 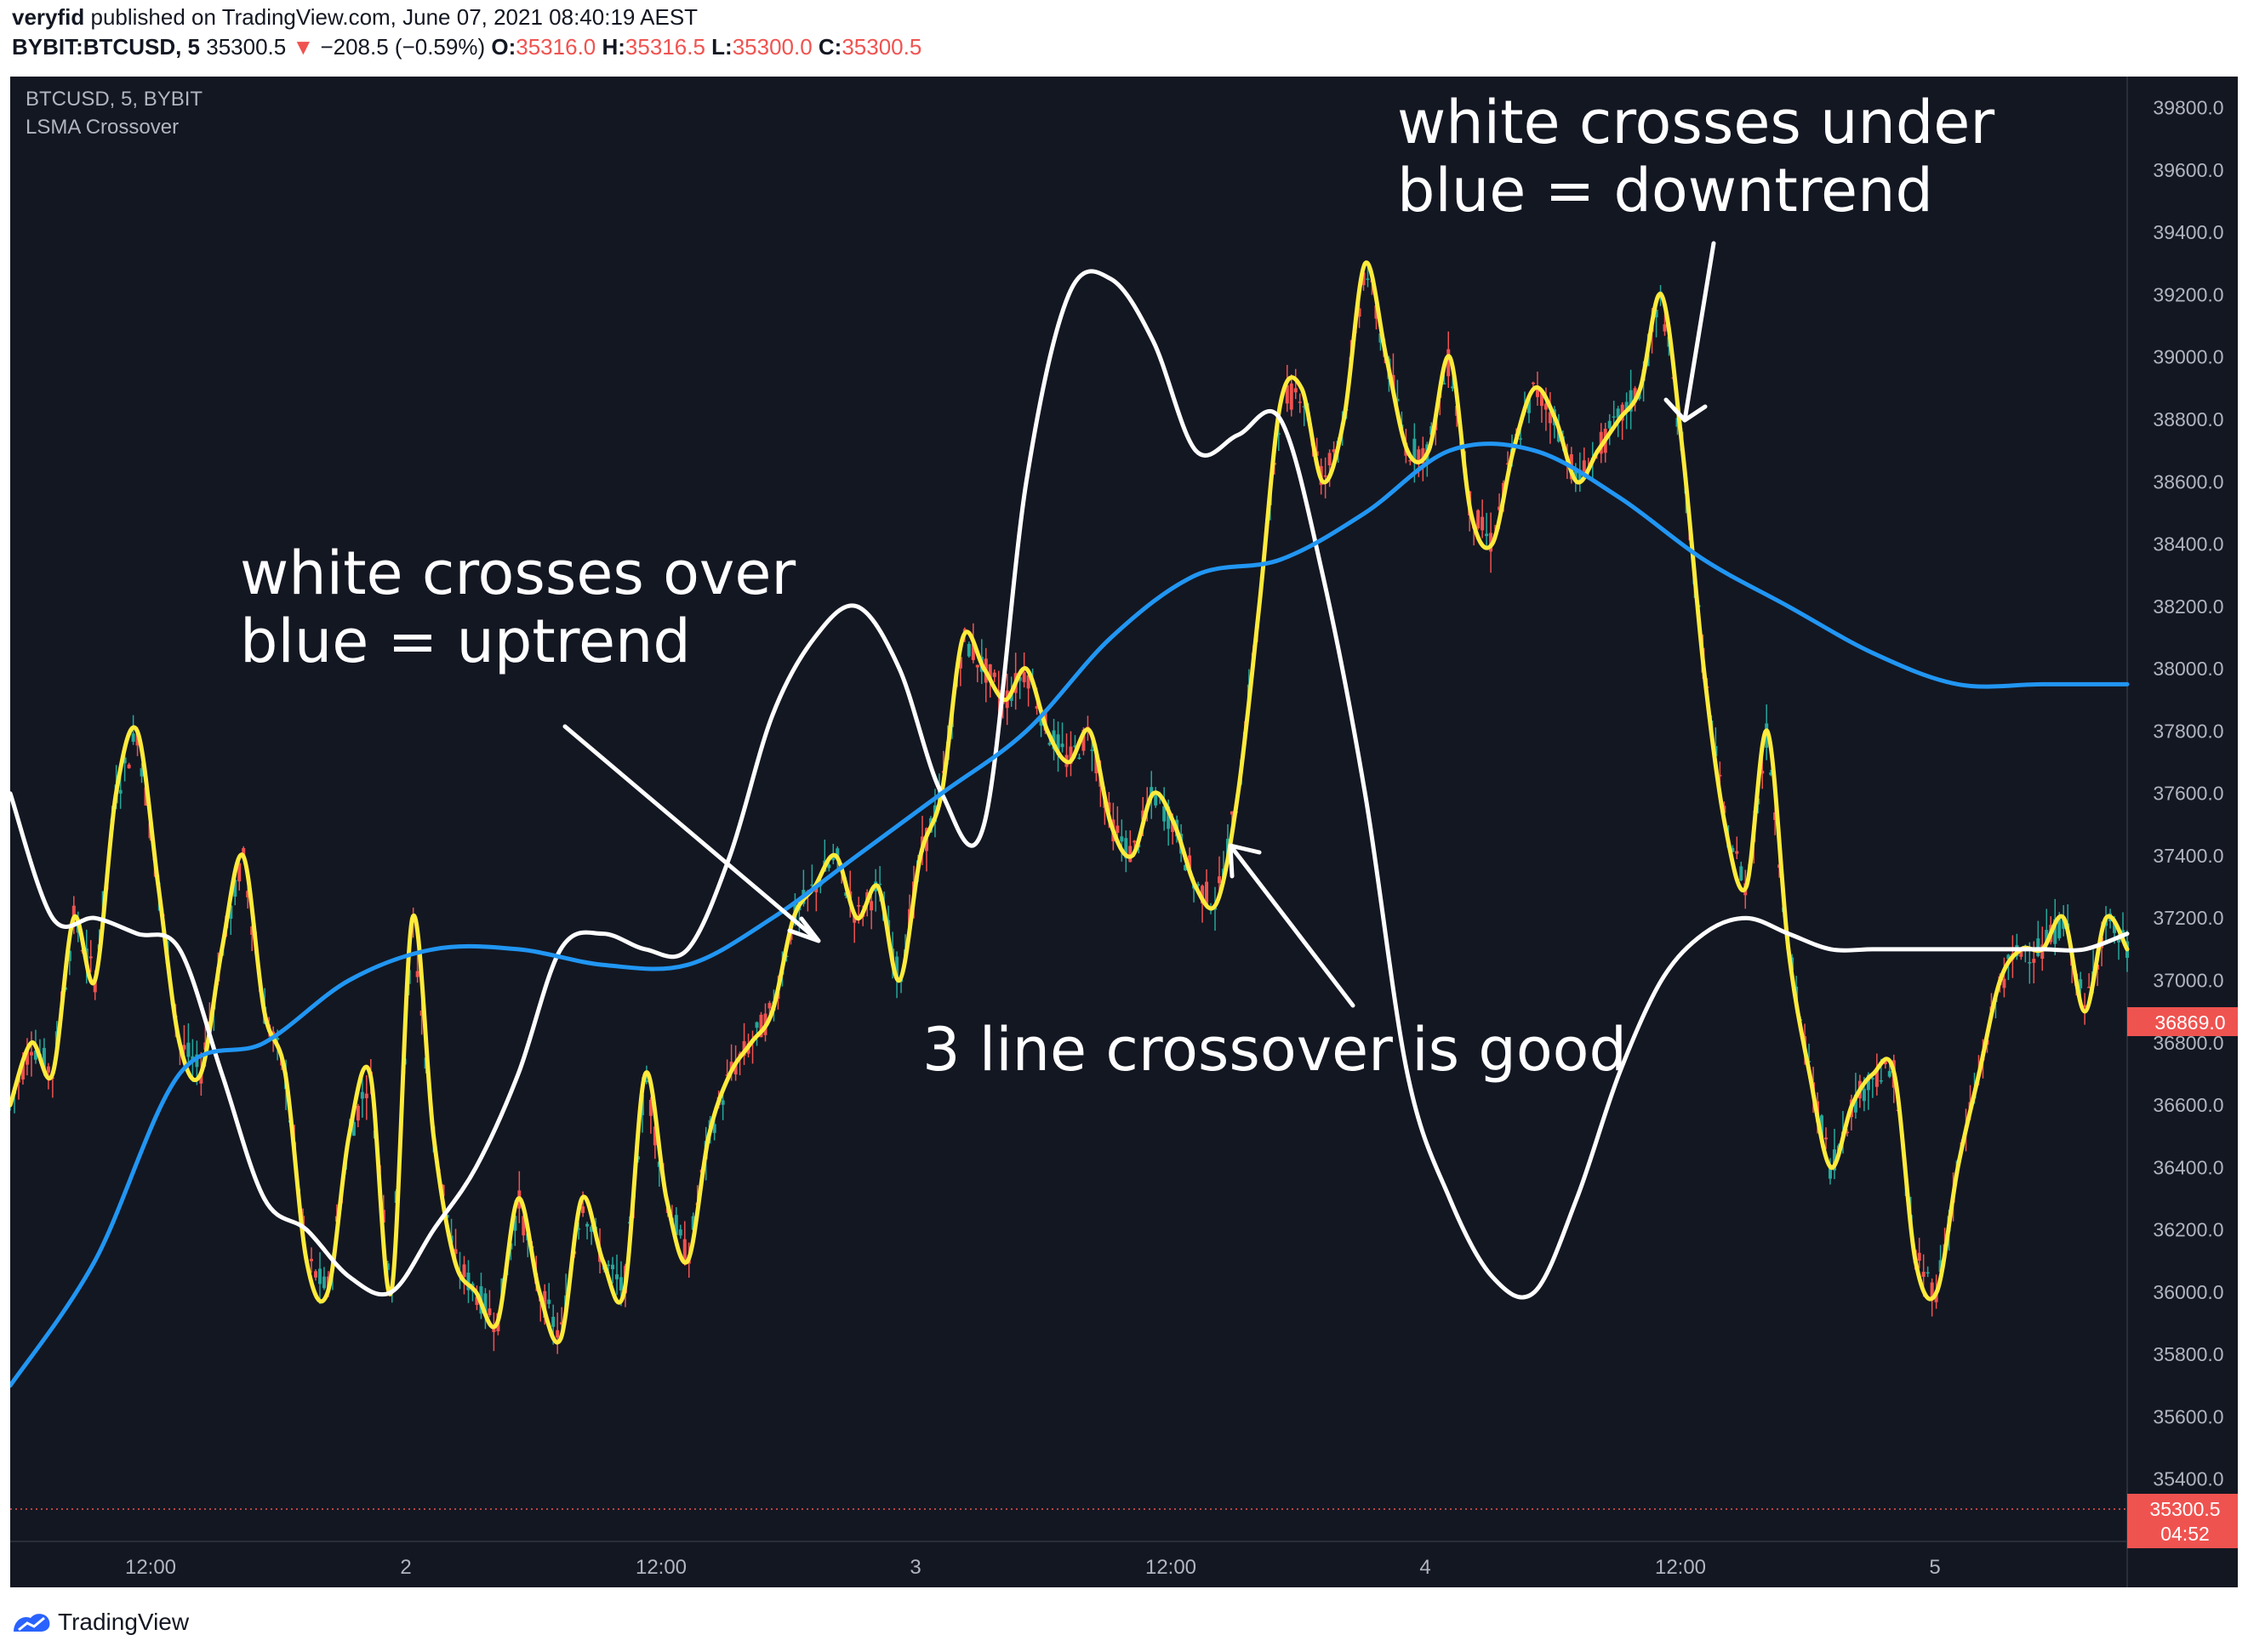 I want to click on price-tick-label: 36200.0, so click(x=2188, y=1230).